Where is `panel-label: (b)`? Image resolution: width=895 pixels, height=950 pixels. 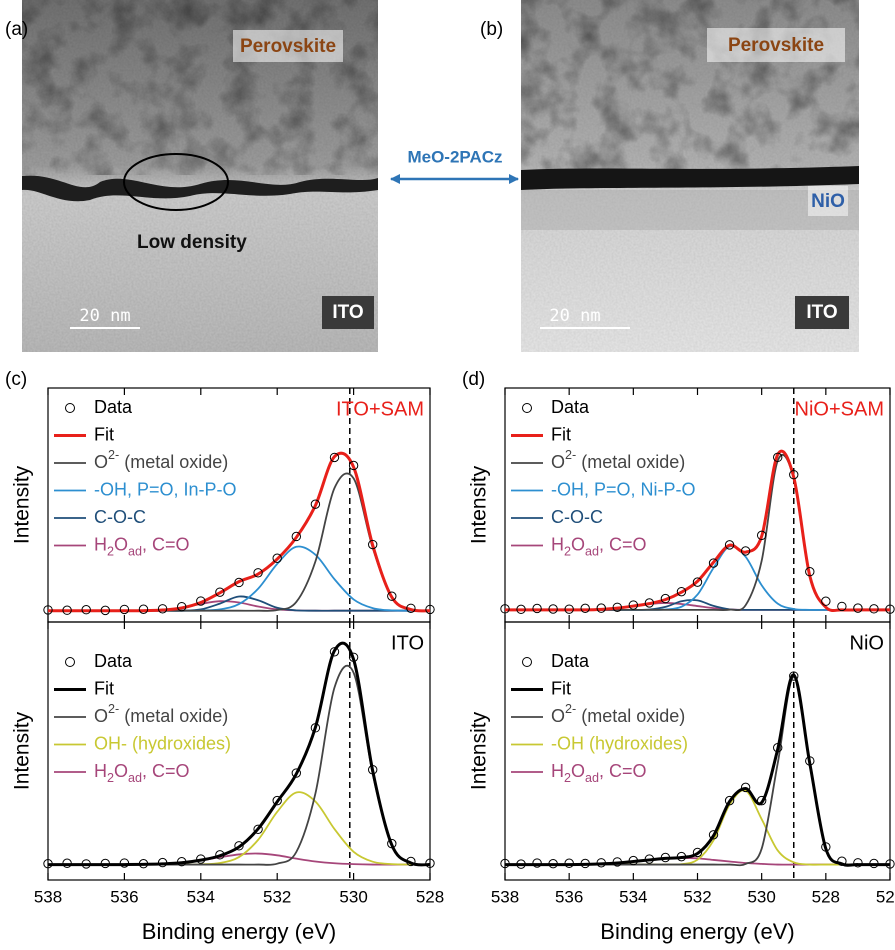
panel-label: (b) is located at coordinates (491, 29).